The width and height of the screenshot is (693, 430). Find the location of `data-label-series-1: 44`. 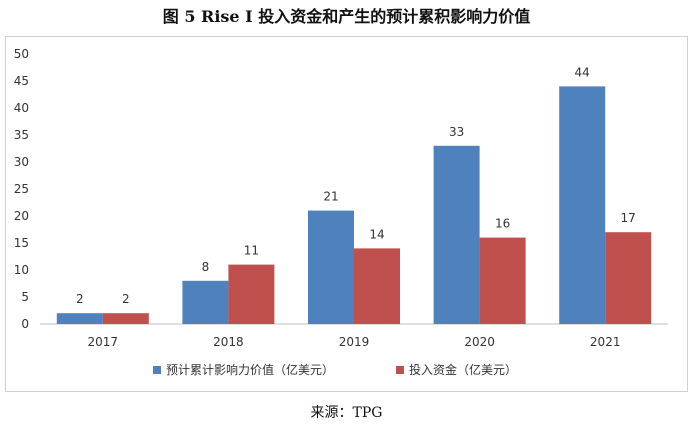

data-label-series-1: 44 is located at coordinates (582, 72).